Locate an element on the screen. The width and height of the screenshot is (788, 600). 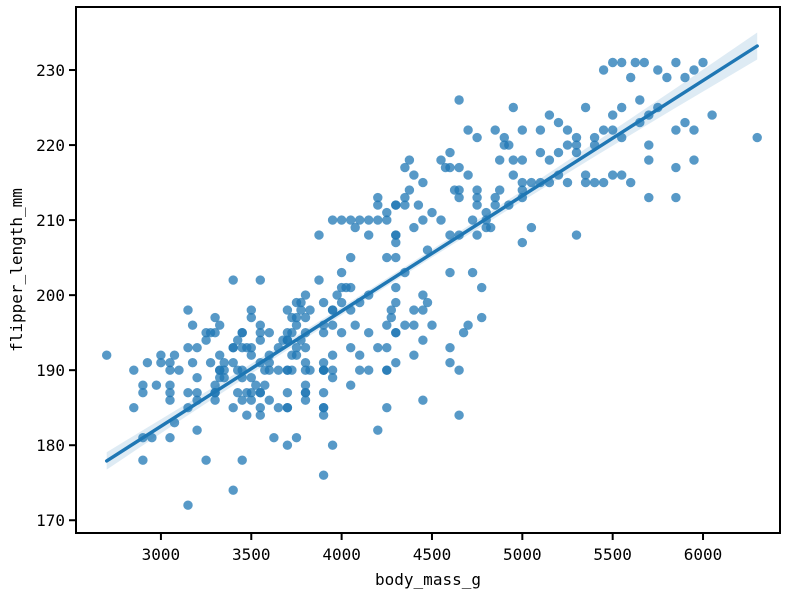
x-tick-label: 4500 is located at coordinates (432, 554).